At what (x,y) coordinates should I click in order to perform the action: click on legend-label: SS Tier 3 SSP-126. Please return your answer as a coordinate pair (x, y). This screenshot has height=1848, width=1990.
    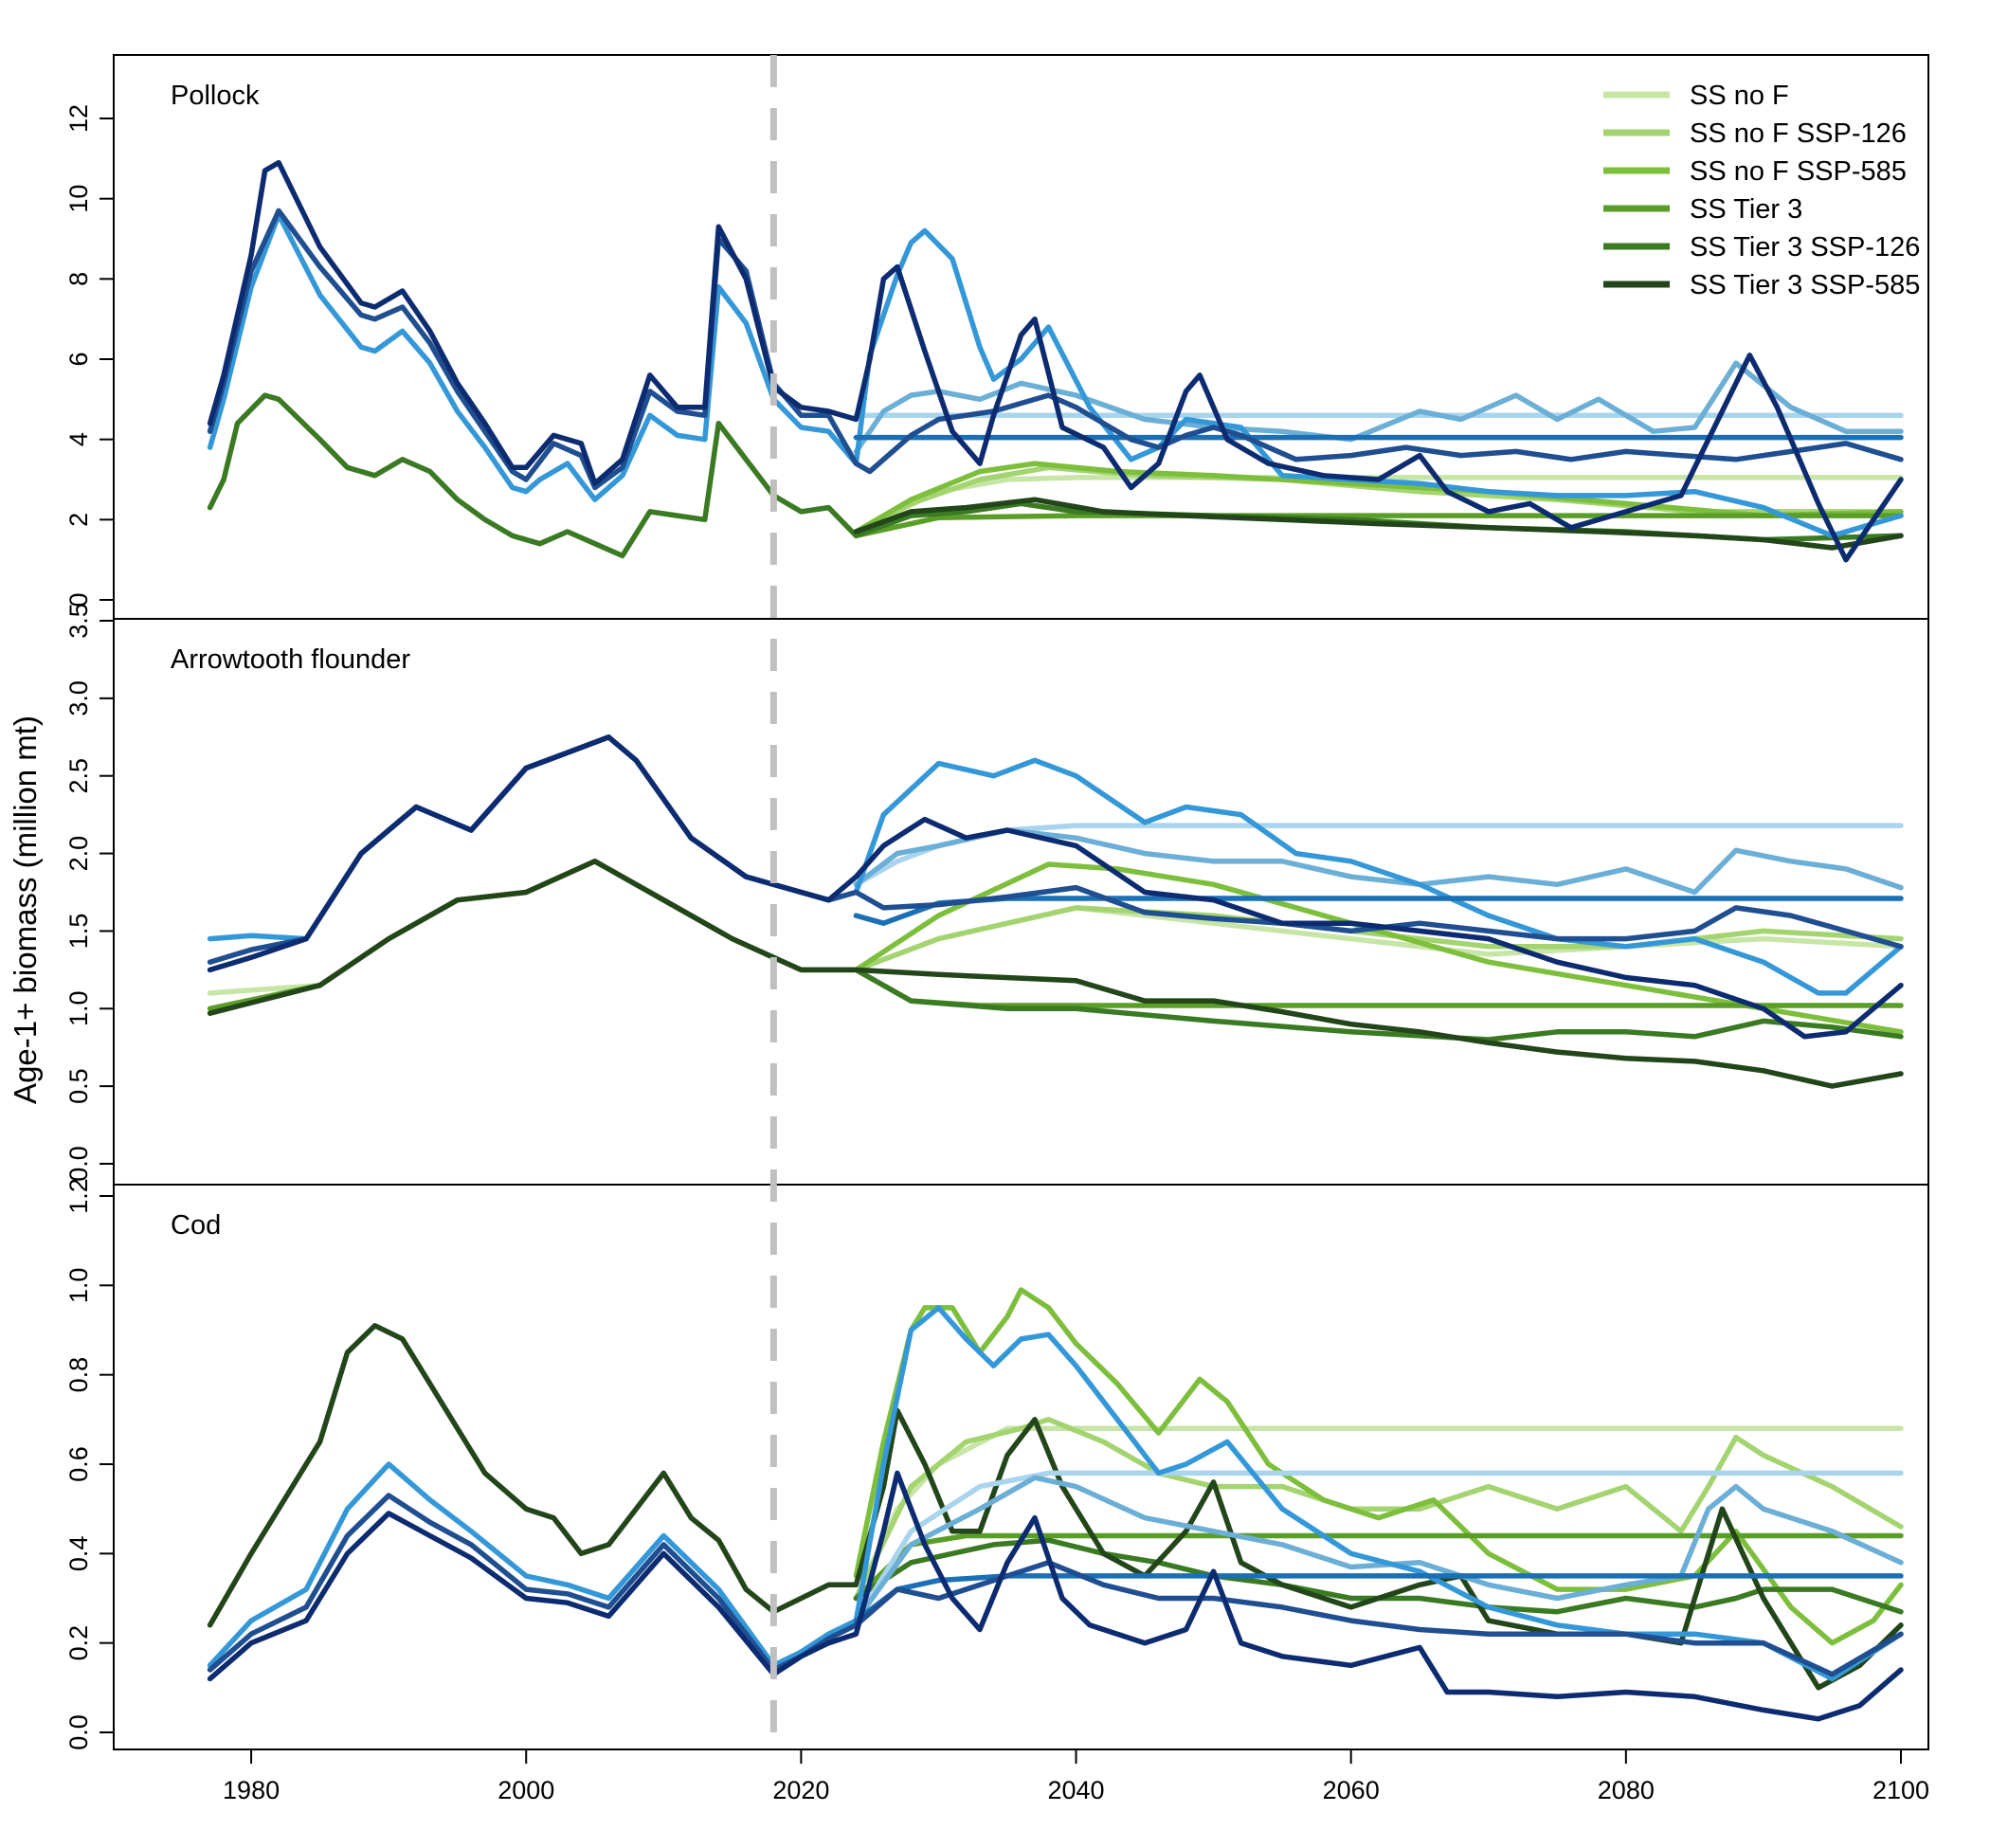
    Looking at the image, I should click on (1805, 247).